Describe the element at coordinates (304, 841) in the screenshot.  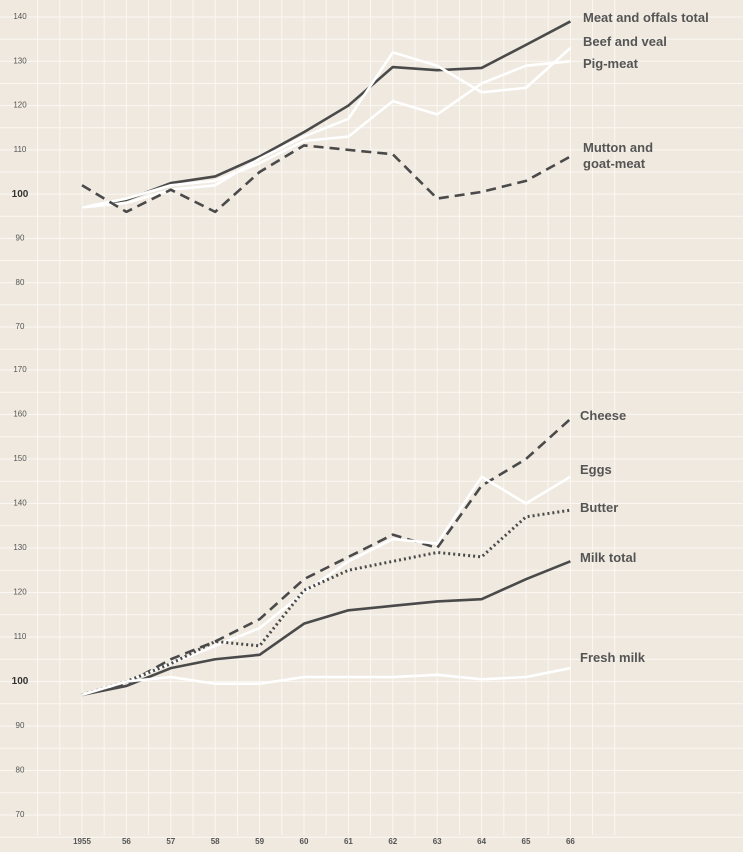
I see `x-tick-label: 60` at that location.